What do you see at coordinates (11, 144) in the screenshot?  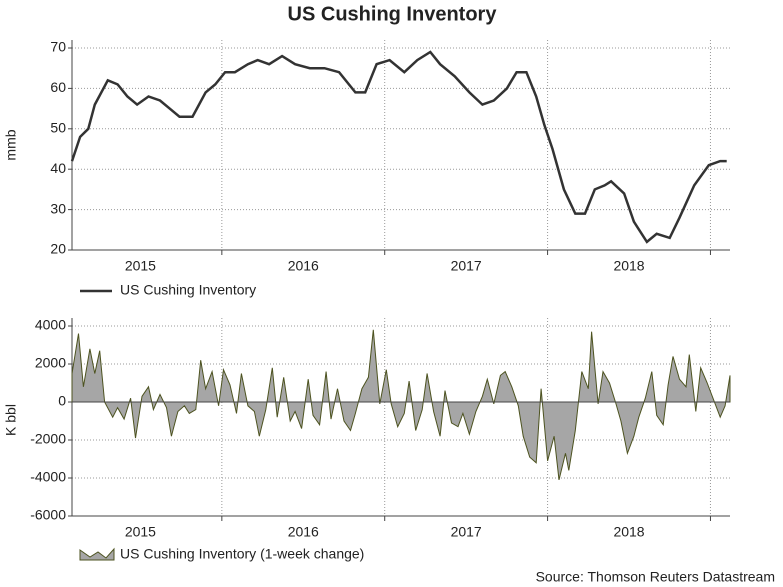 I see `y-axis-label: mmb` at bounding box center [11, 144].